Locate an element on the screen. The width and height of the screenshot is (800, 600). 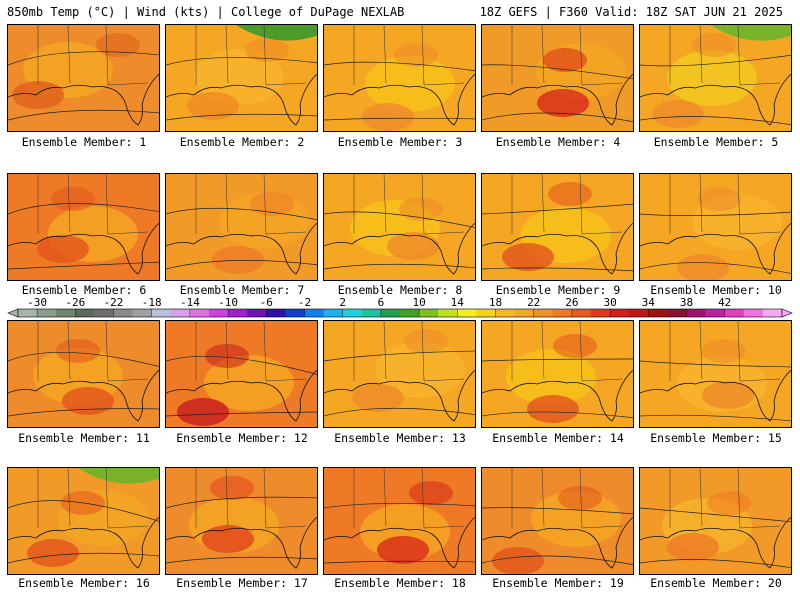
colorbar-tick-label: 18 is located at coordinates (495, 302).